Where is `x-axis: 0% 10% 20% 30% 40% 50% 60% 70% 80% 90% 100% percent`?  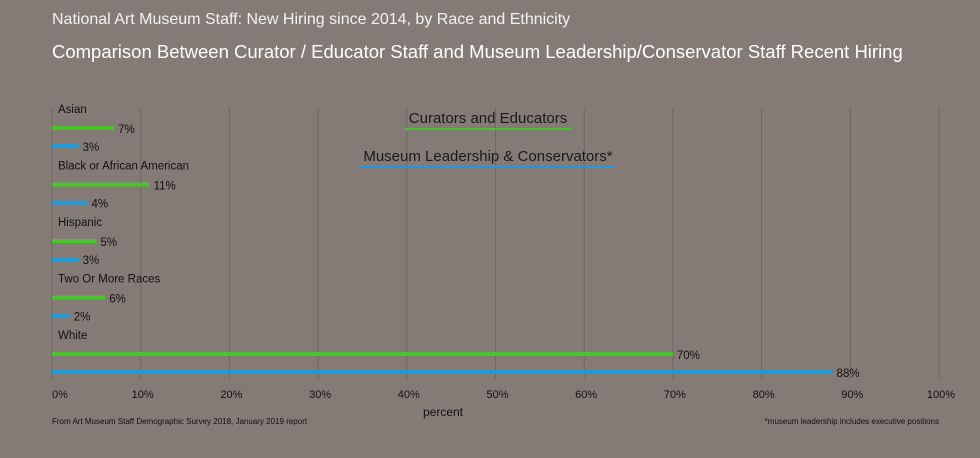
x-axis: 0% 10% 20% 30% 40% 50% 60% 70% 80% 90% 100% percent is located at coordinates (503, 404).